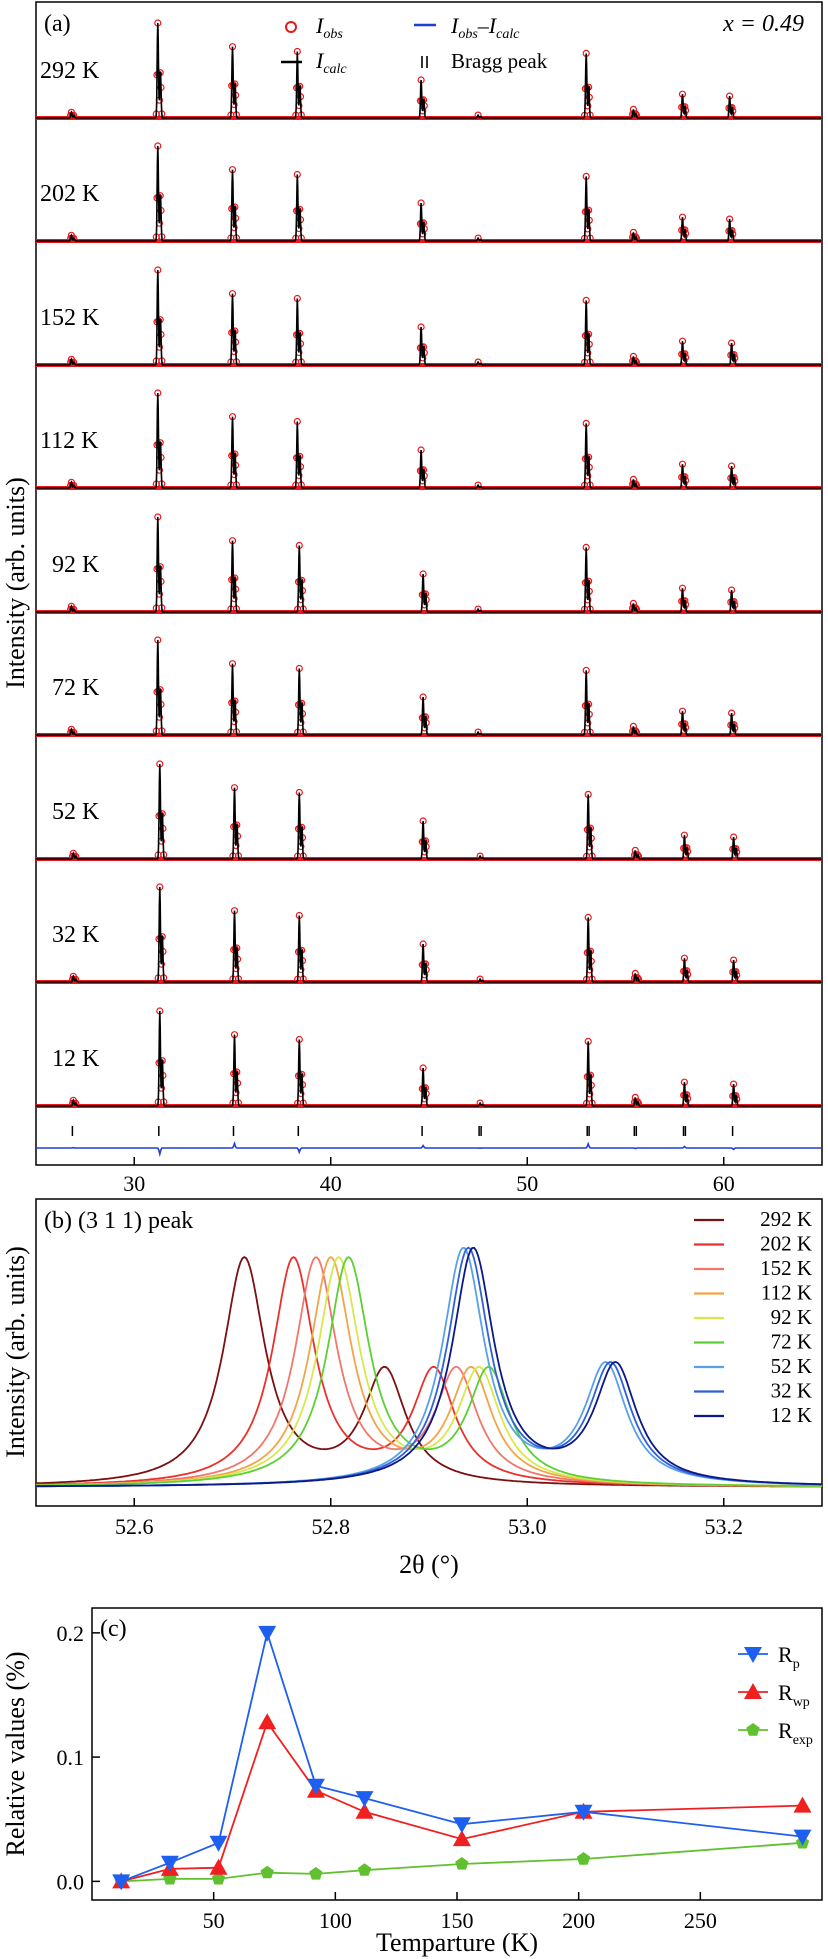  Describe the element at coordinates (414, 45) in the screenshot. I see `panel-a-legend: Iobs Iobs–Icalc Icalc Bragg peak` at that location.